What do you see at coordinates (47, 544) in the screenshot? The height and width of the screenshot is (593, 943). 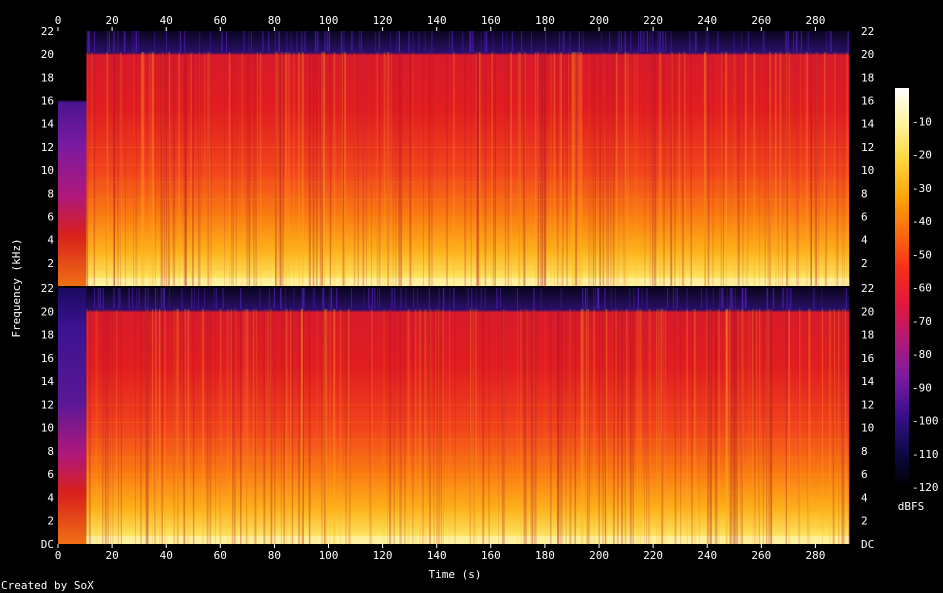 I see `y-tick-label: DC` at bounding box center [47, 544].